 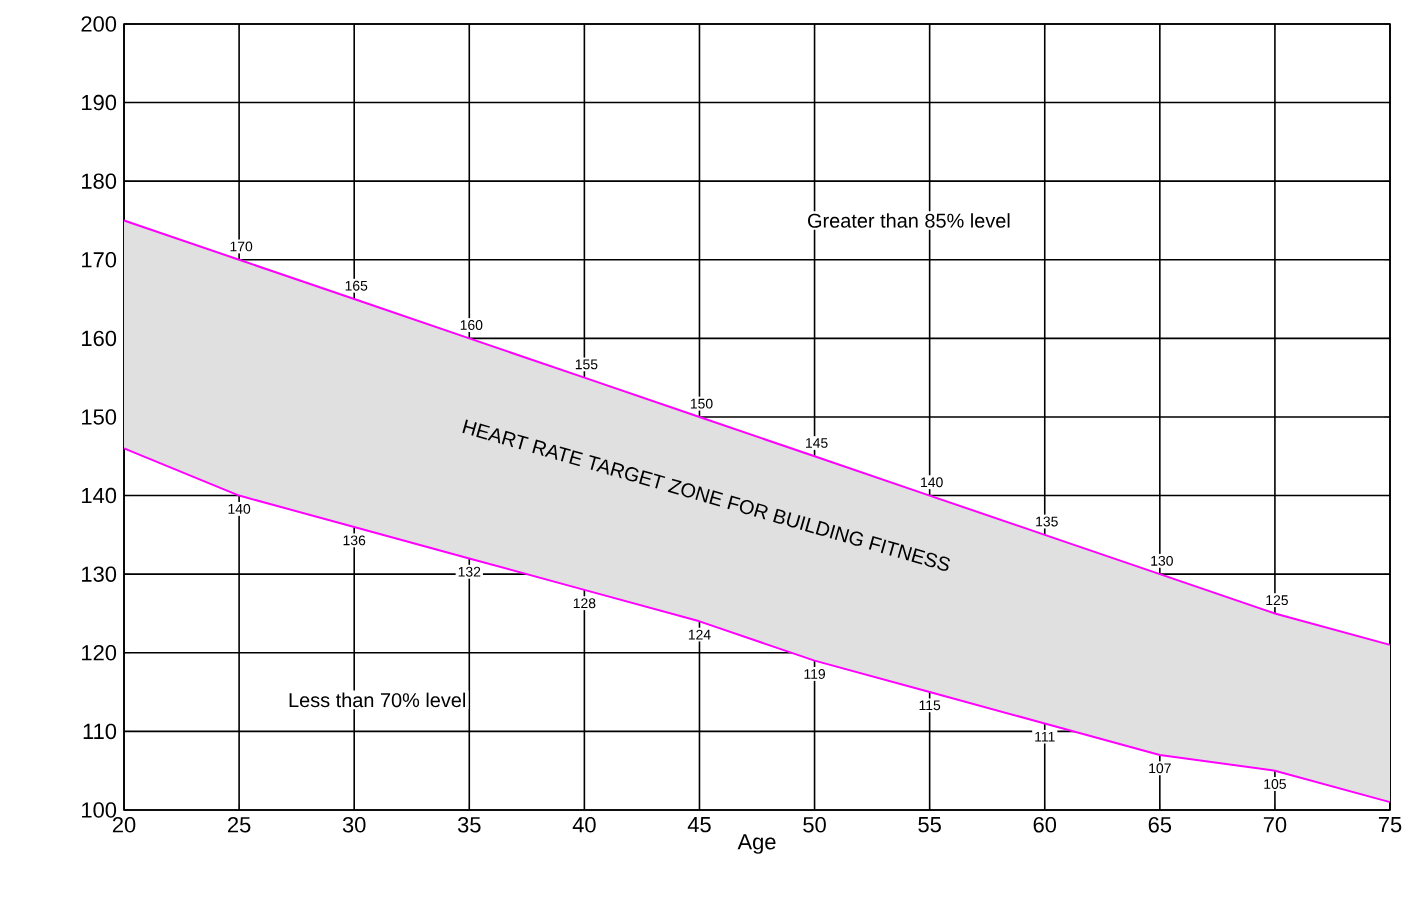 I want to click on x-tick-label: 60, so click(x=1045, y=825).